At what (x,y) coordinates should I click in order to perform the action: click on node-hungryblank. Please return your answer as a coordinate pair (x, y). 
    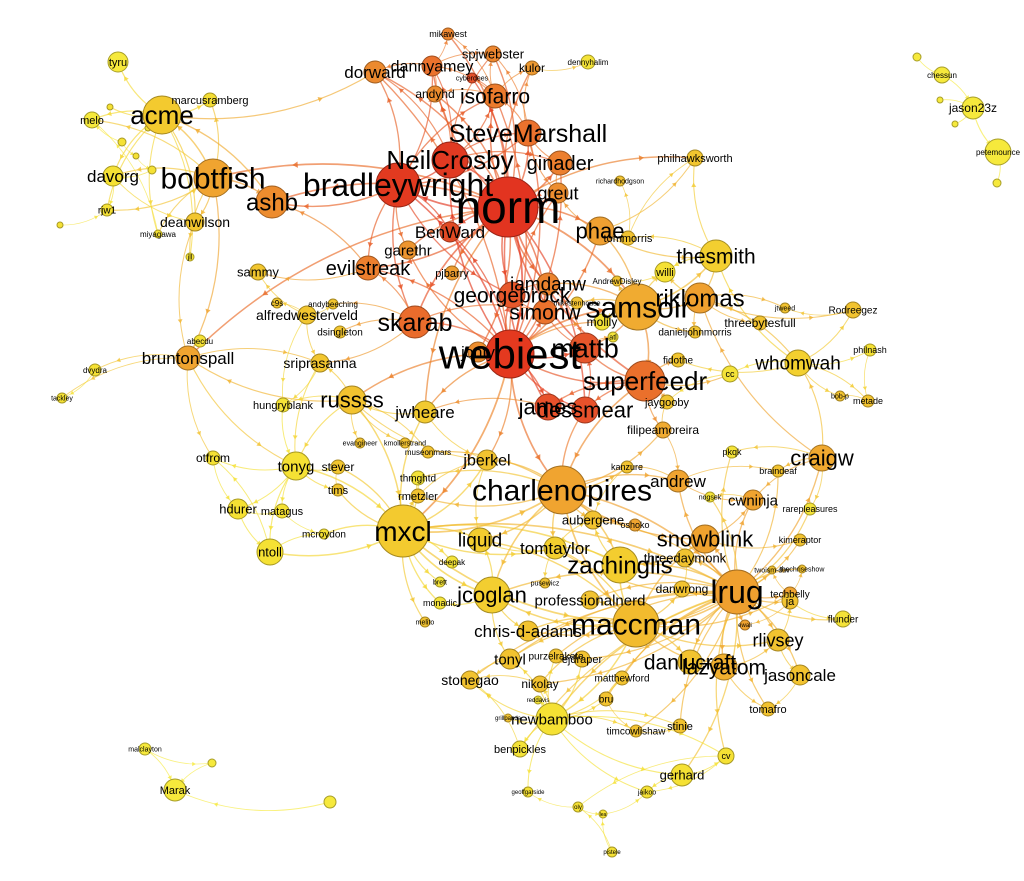
    Looking at the image, I should click on (283, 405).